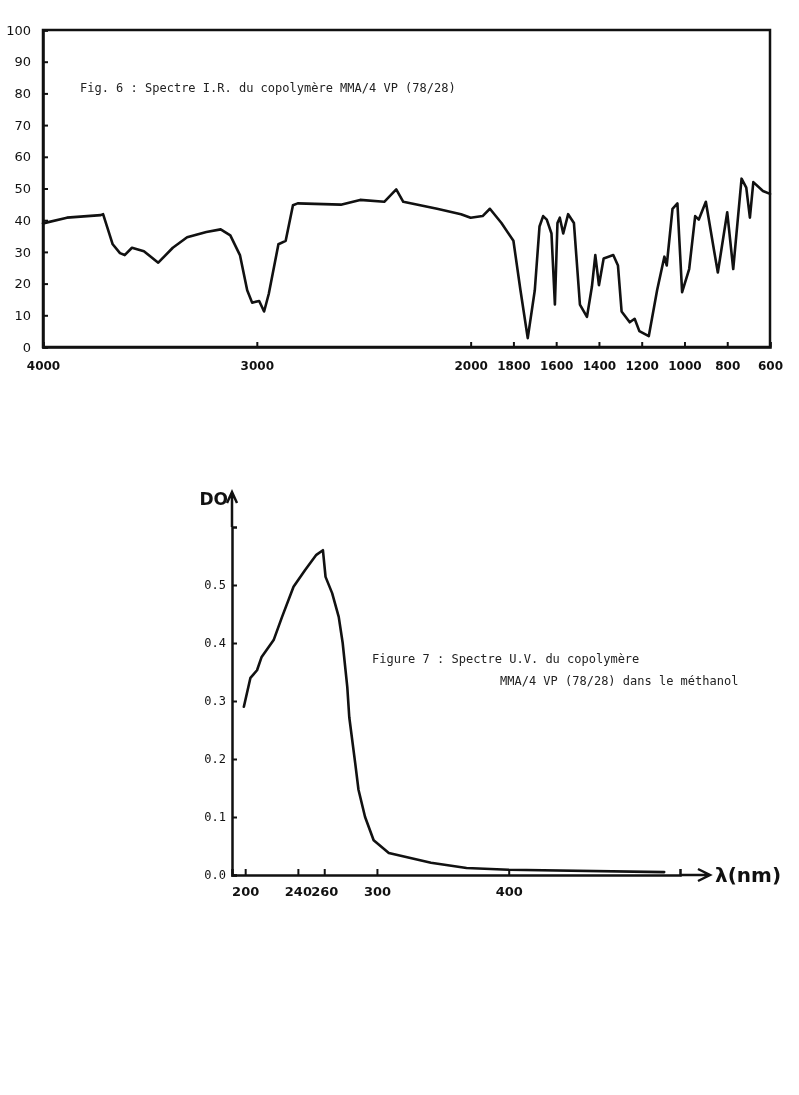 The height and width of the screenshot is (1095, 799). What do you see at coordinates (22, 94) in the screenshot?
I see `y-tick-label: 80` at bounding box center [22, 94].